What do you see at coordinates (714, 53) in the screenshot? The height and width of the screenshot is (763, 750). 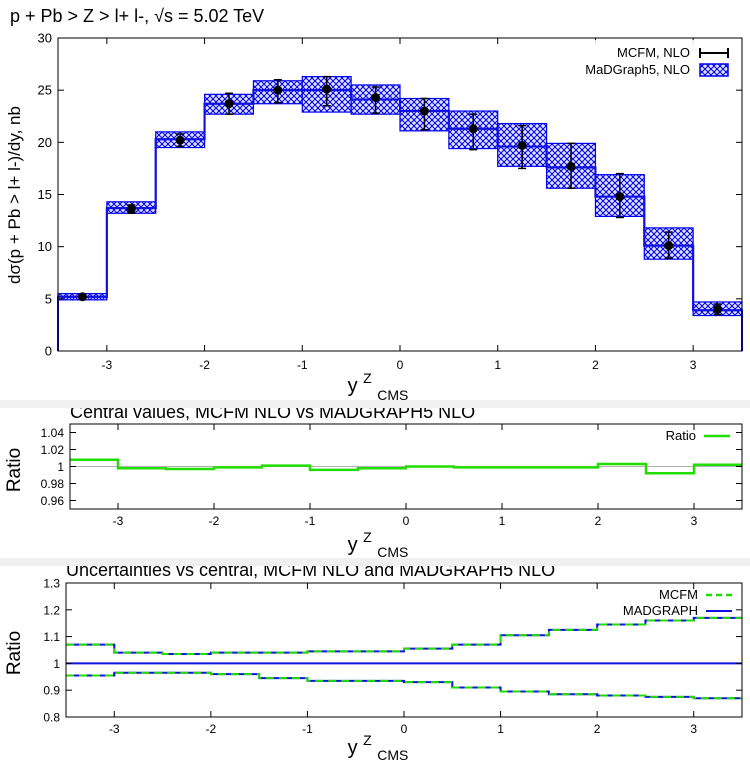 I see `legend-swatch-mcfm` at bounding box center [714, 53].